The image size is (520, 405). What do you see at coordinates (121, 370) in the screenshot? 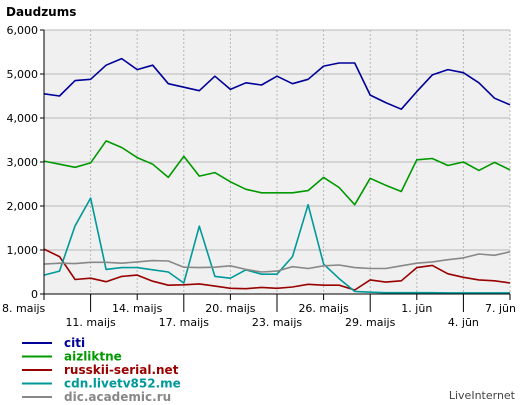
I see `legend-label: russkii-serial.net` at bounding box center [121, 370].